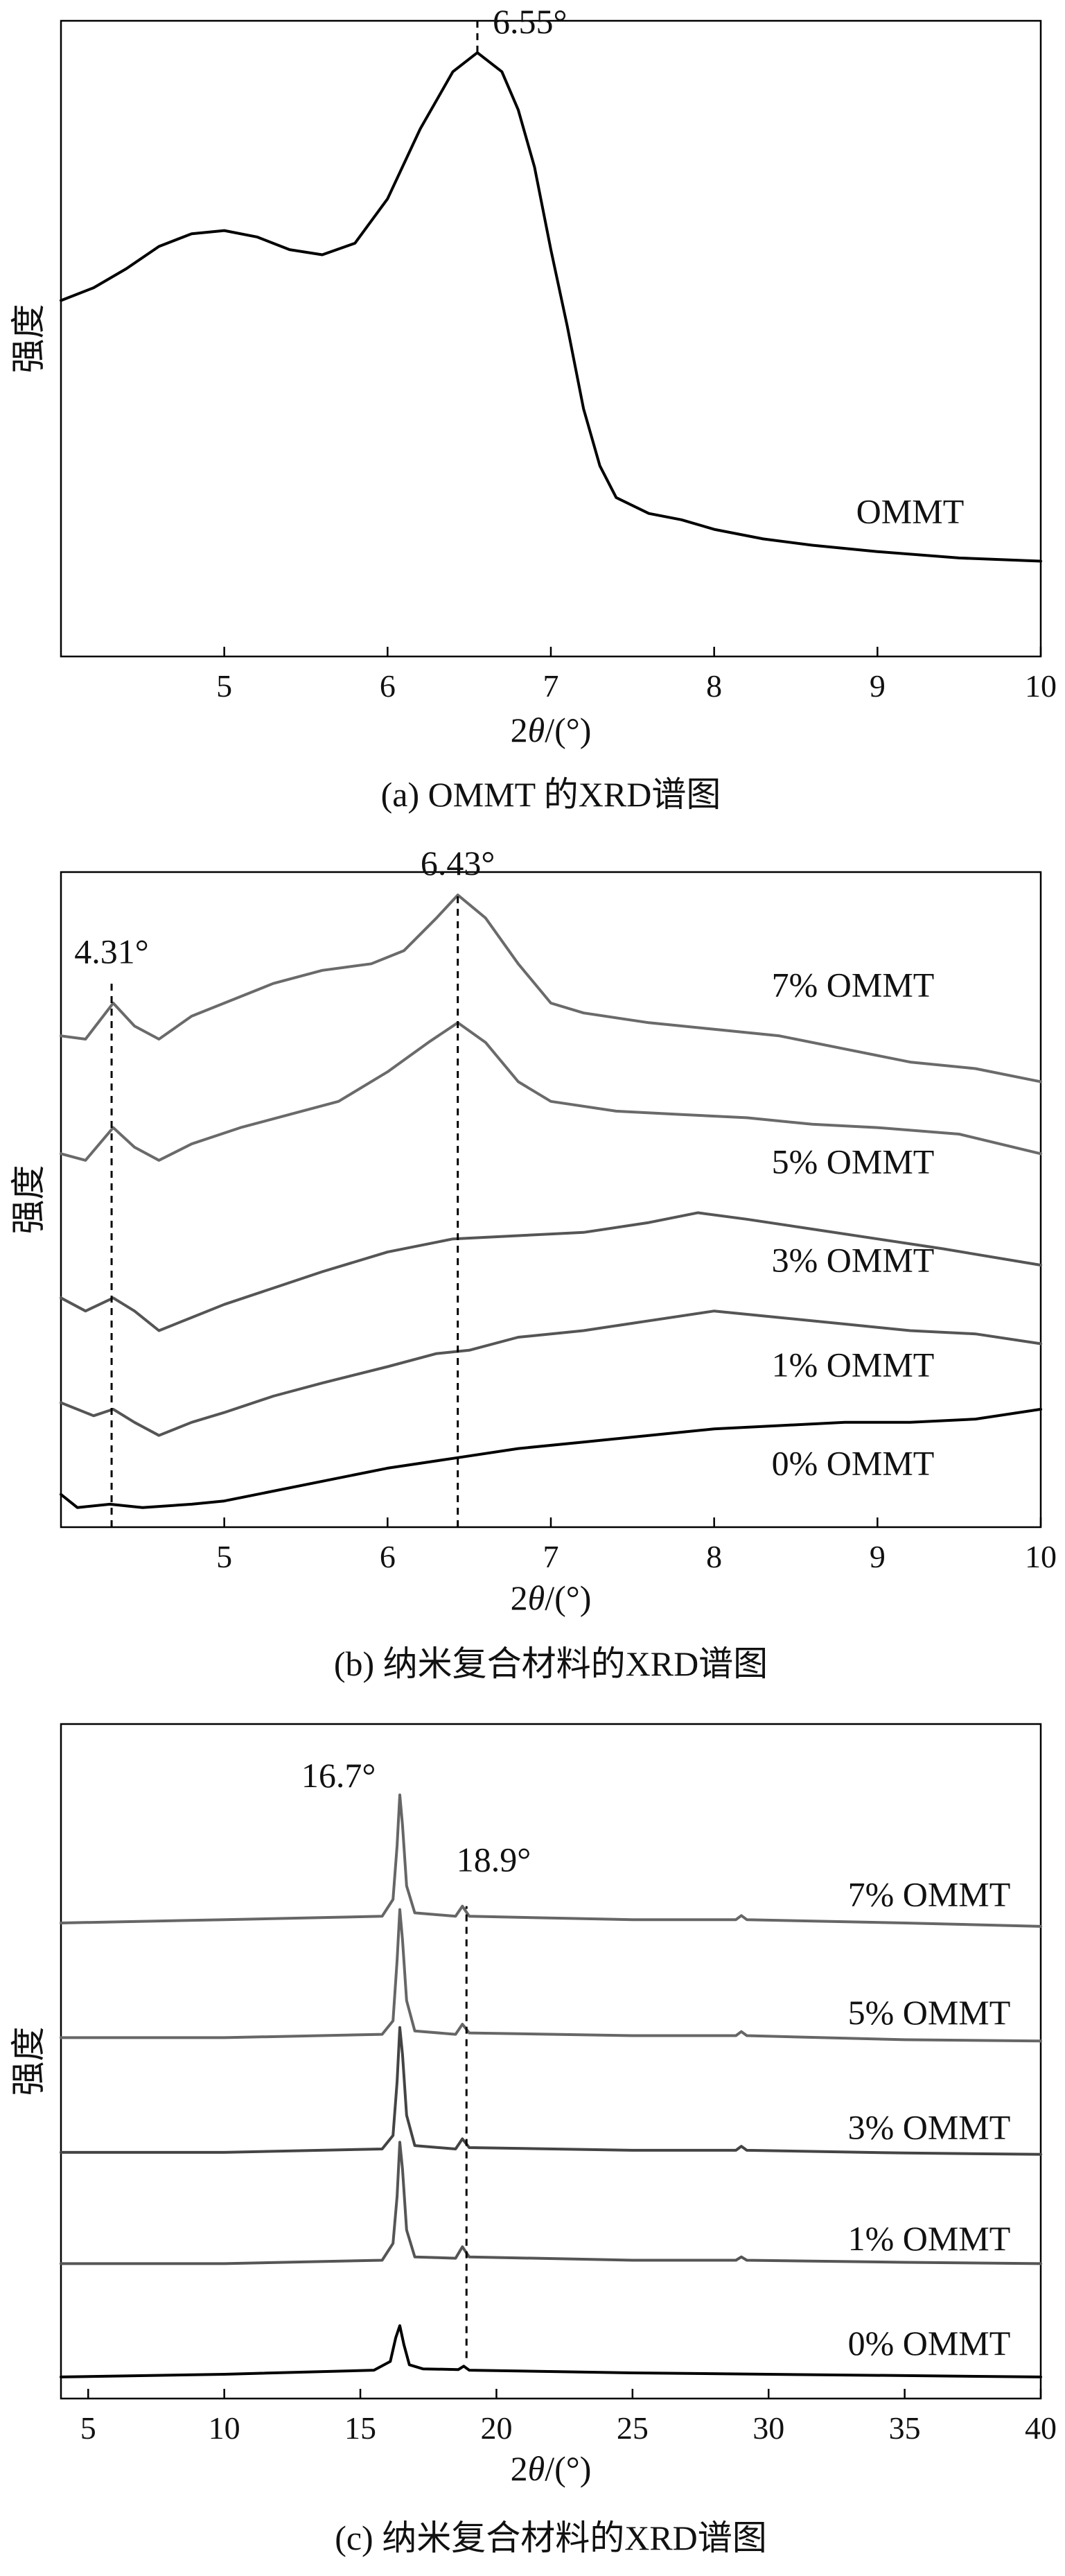 This screenshot has height=2576, width=1065. I want to click on x-tick-label: 40, so click(1041, 2428).